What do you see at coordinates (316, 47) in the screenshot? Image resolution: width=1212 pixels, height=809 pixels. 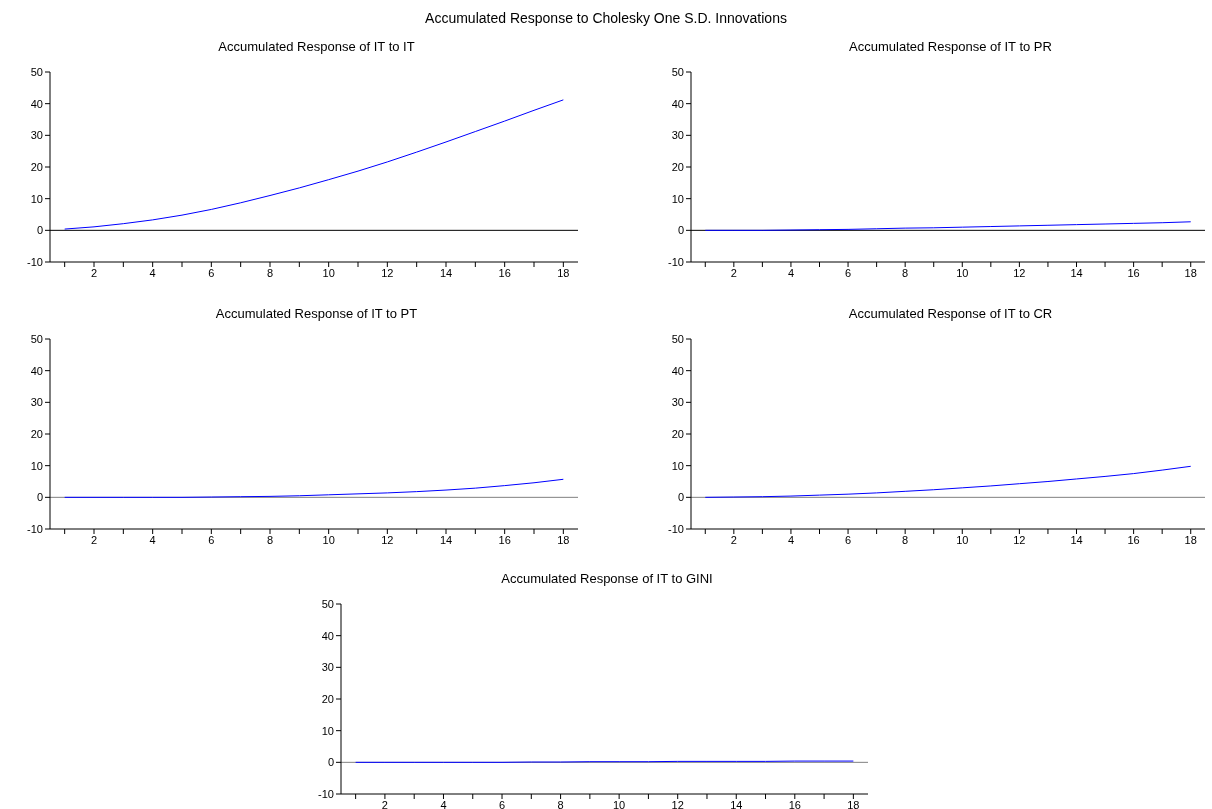 I see `chart-subtitle: Accumulated Response of IT to IT` at bounding box center [316, 47].